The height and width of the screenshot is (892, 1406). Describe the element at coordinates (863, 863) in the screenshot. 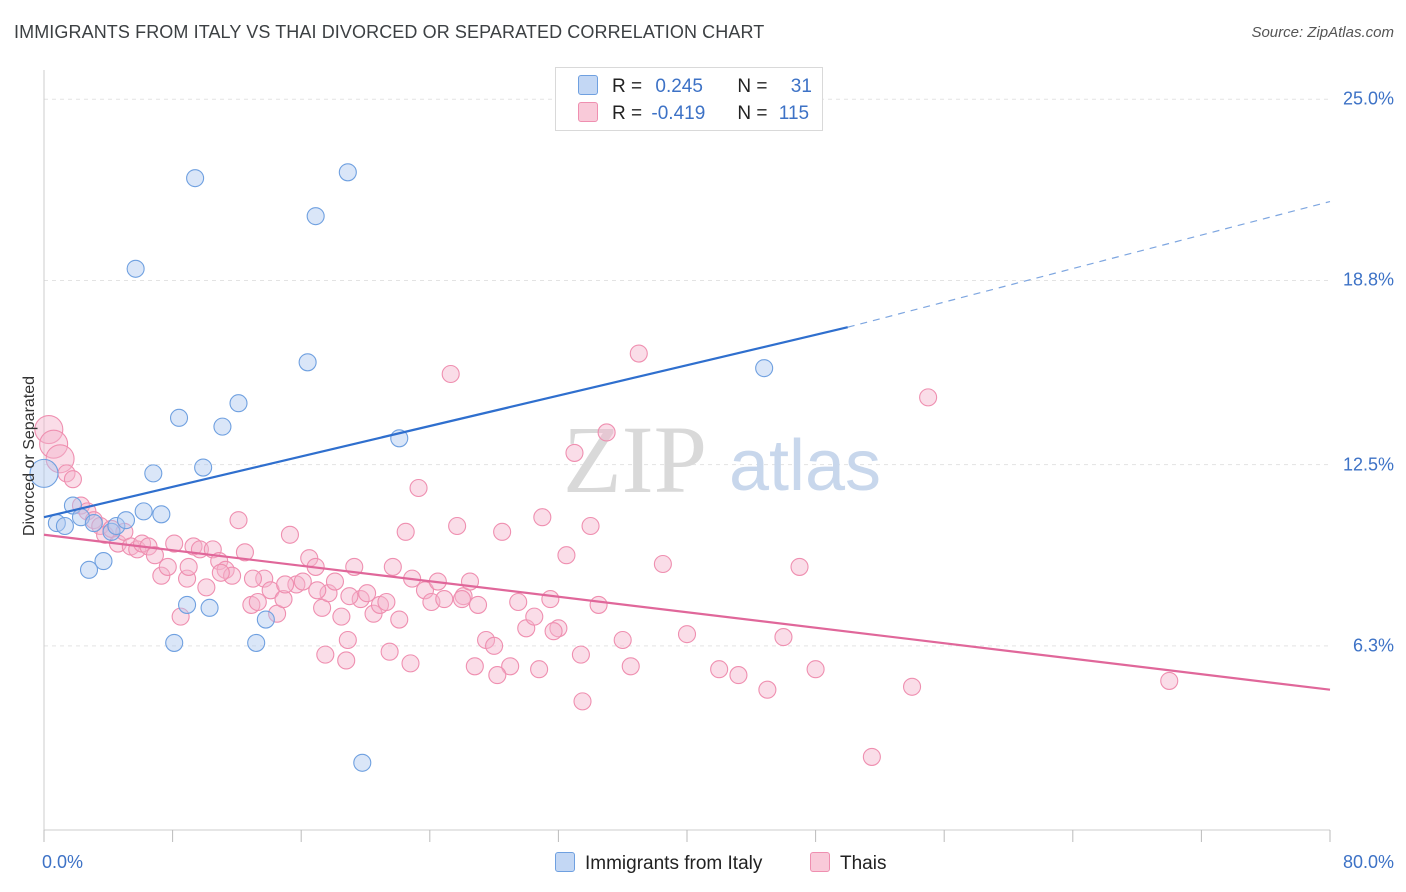

I see `bottom-legend-thais-label: Thais` at that location.